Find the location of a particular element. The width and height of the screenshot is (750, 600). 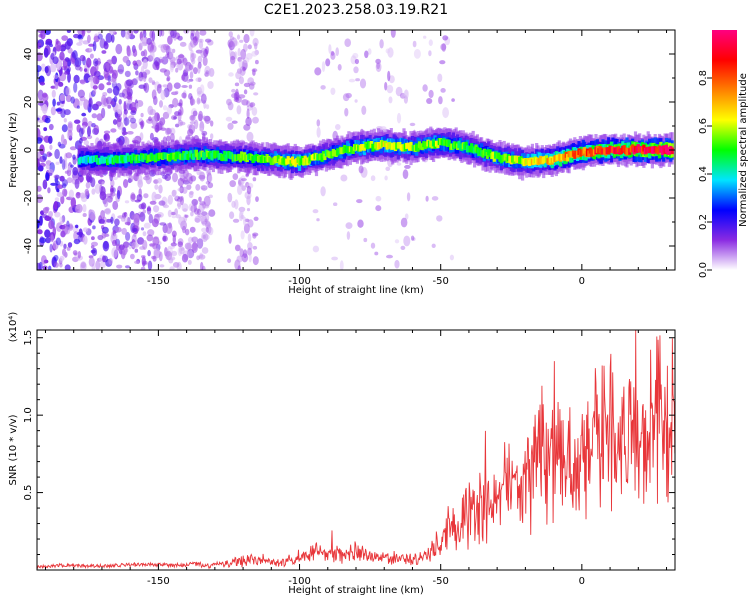

x-tick-label: -100 is located at coordinates (299, 281).